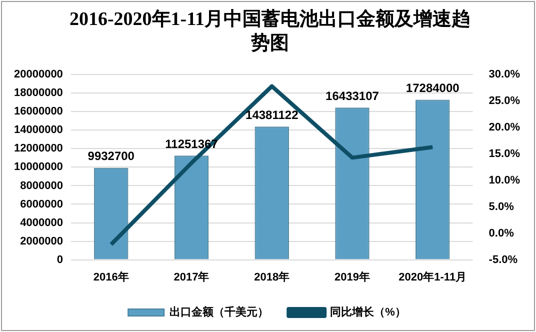  What do you see at coordinates (38, 93) in the screenshot?
I see `y-tick-label: 18000000` at bounding box center [38, 93].